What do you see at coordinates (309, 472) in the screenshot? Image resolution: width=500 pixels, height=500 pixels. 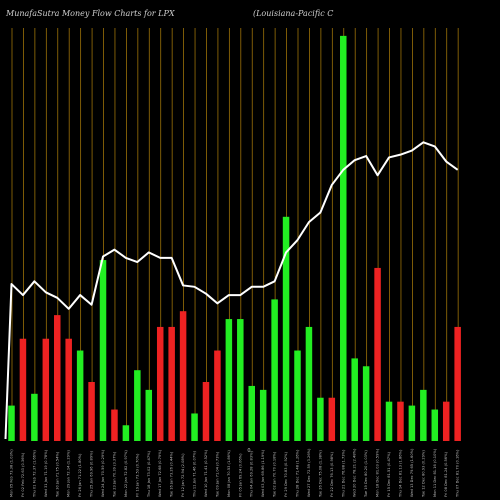 I see `x-tick-label: Wed 27 Dec 72.59 (3.26%)` at bounding box center [309, 472].